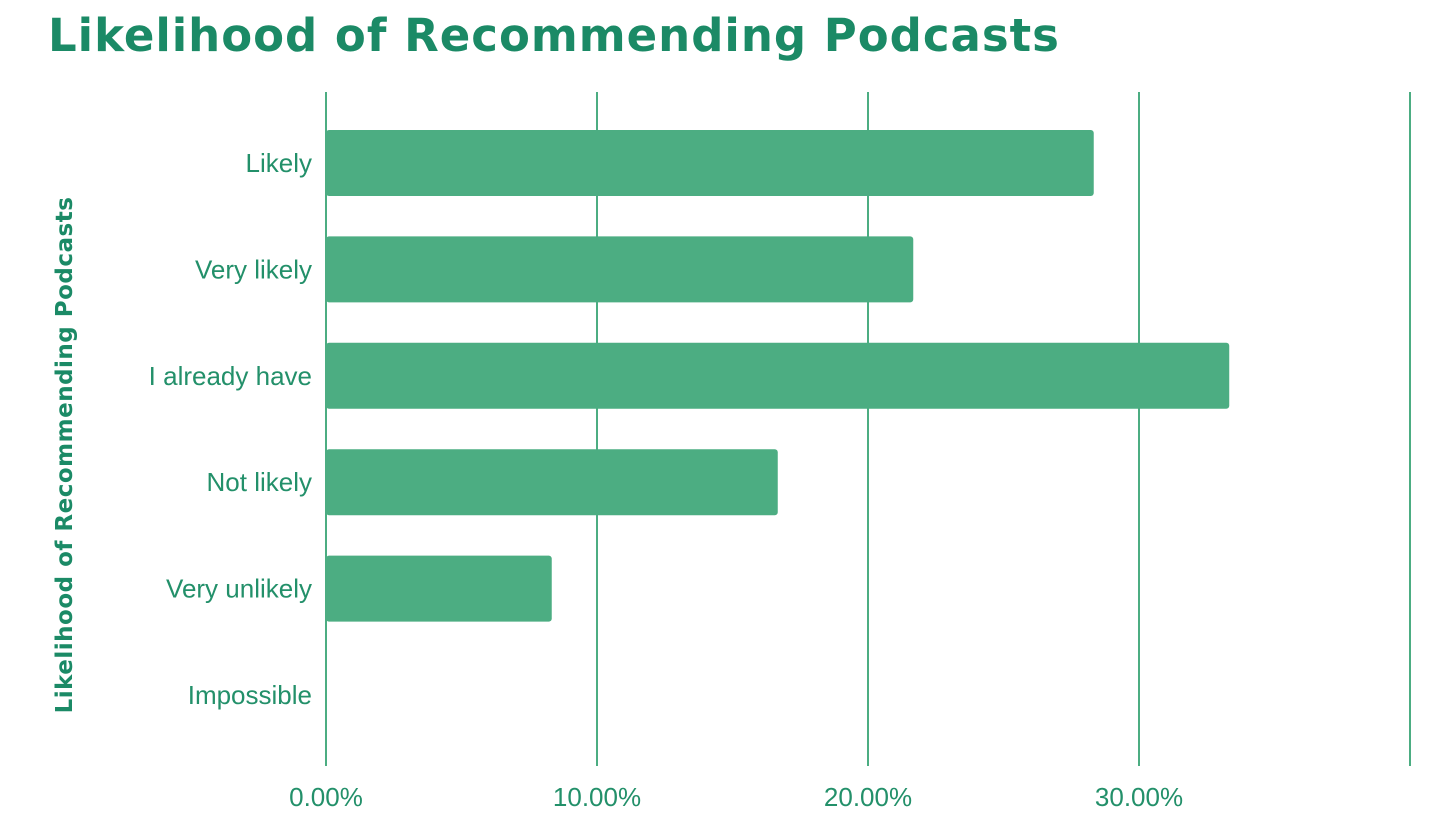 This screenshot has width=1456, height=819. Describe the element at coordinates (239, 589) in the screenshot. I see `category-label: Very unlikely` at that location.